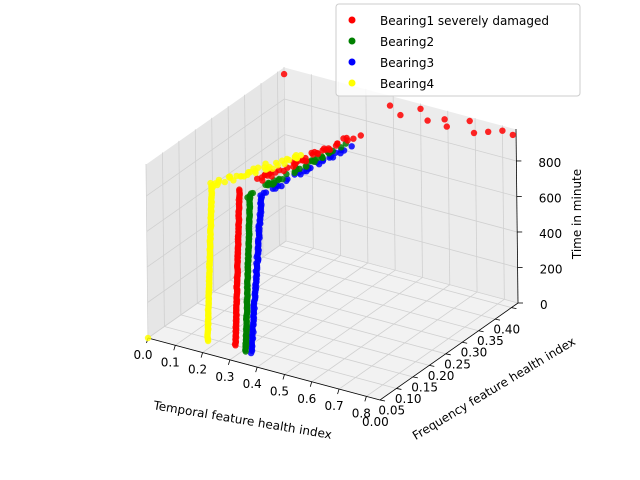  What do you see at coordinates (550, 234) in the screenshot?
I see `z-tick-labels: 0 200 400 600 800` at bounding box center [550, 234].